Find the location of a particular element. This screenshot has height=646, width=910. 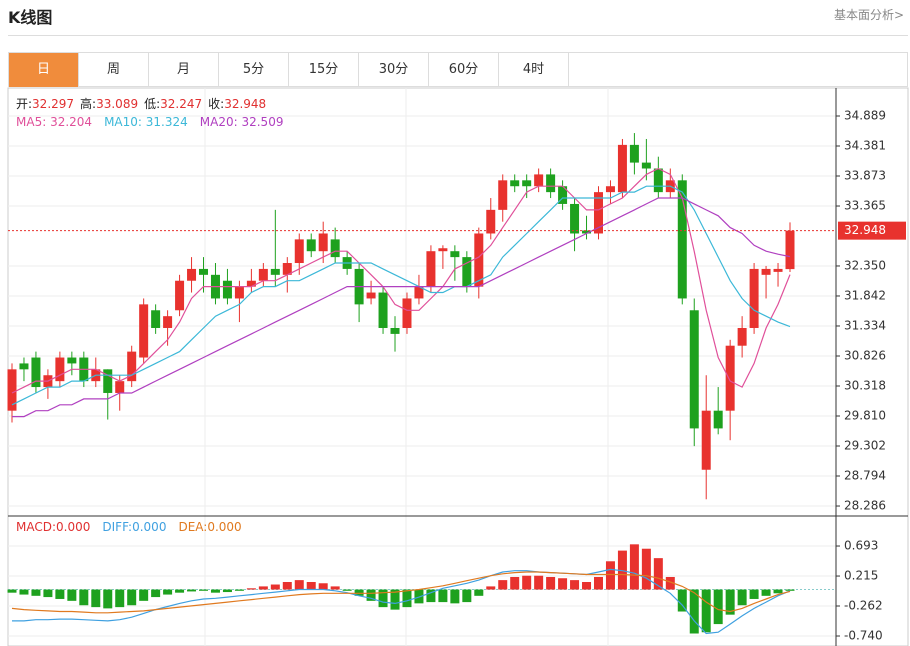

indicator-line is located at coordinates (401, 601).